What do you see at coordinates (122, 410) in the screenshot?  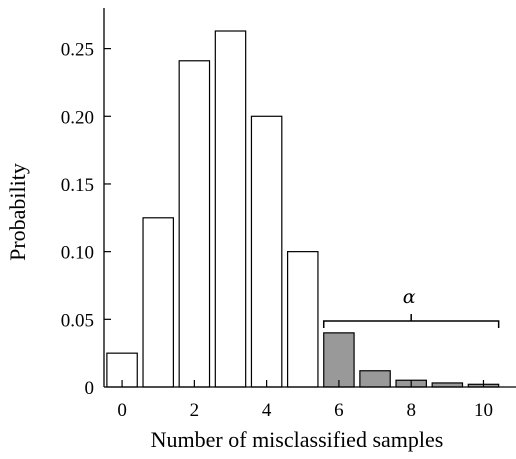 I see `x-tick-label-0: 0` at bounding box center [122, 410].